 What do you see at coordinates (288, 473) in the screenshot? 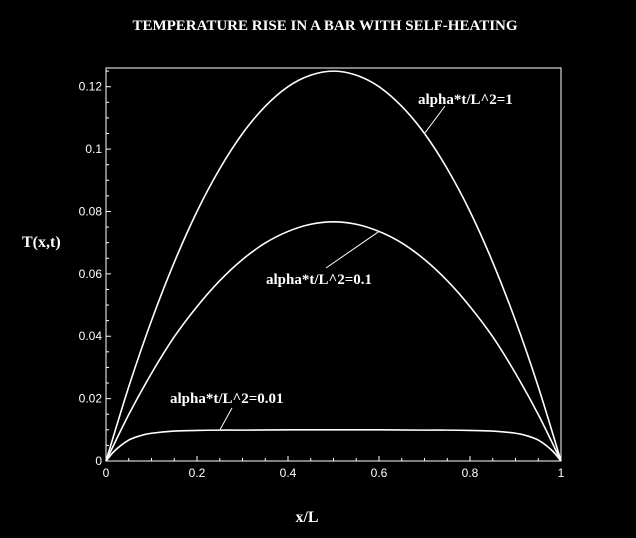
I see `x-tick-label: 0.4` at bounding box center [288, 473].